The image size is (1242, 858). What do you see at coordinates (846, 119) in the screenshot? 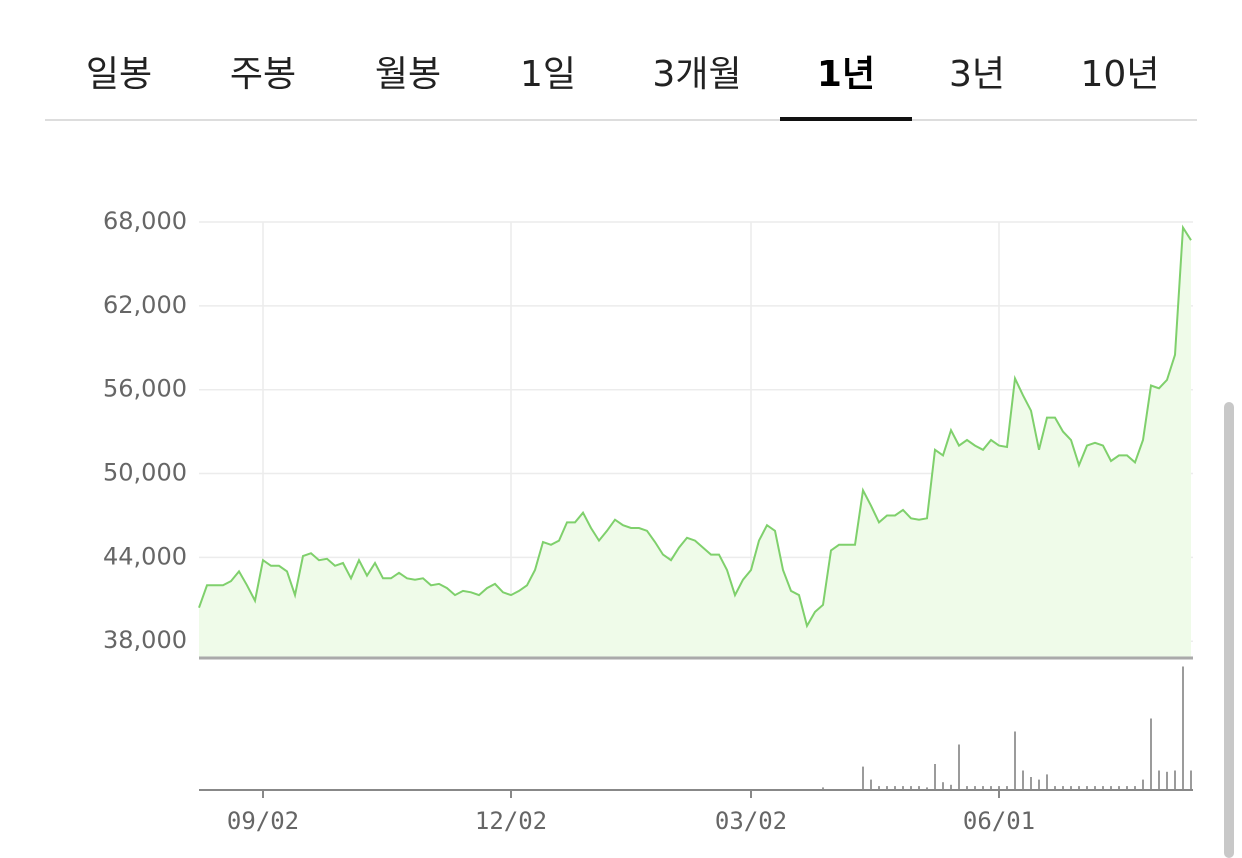
I see `tab-underline` at bounding box center [846, 119].